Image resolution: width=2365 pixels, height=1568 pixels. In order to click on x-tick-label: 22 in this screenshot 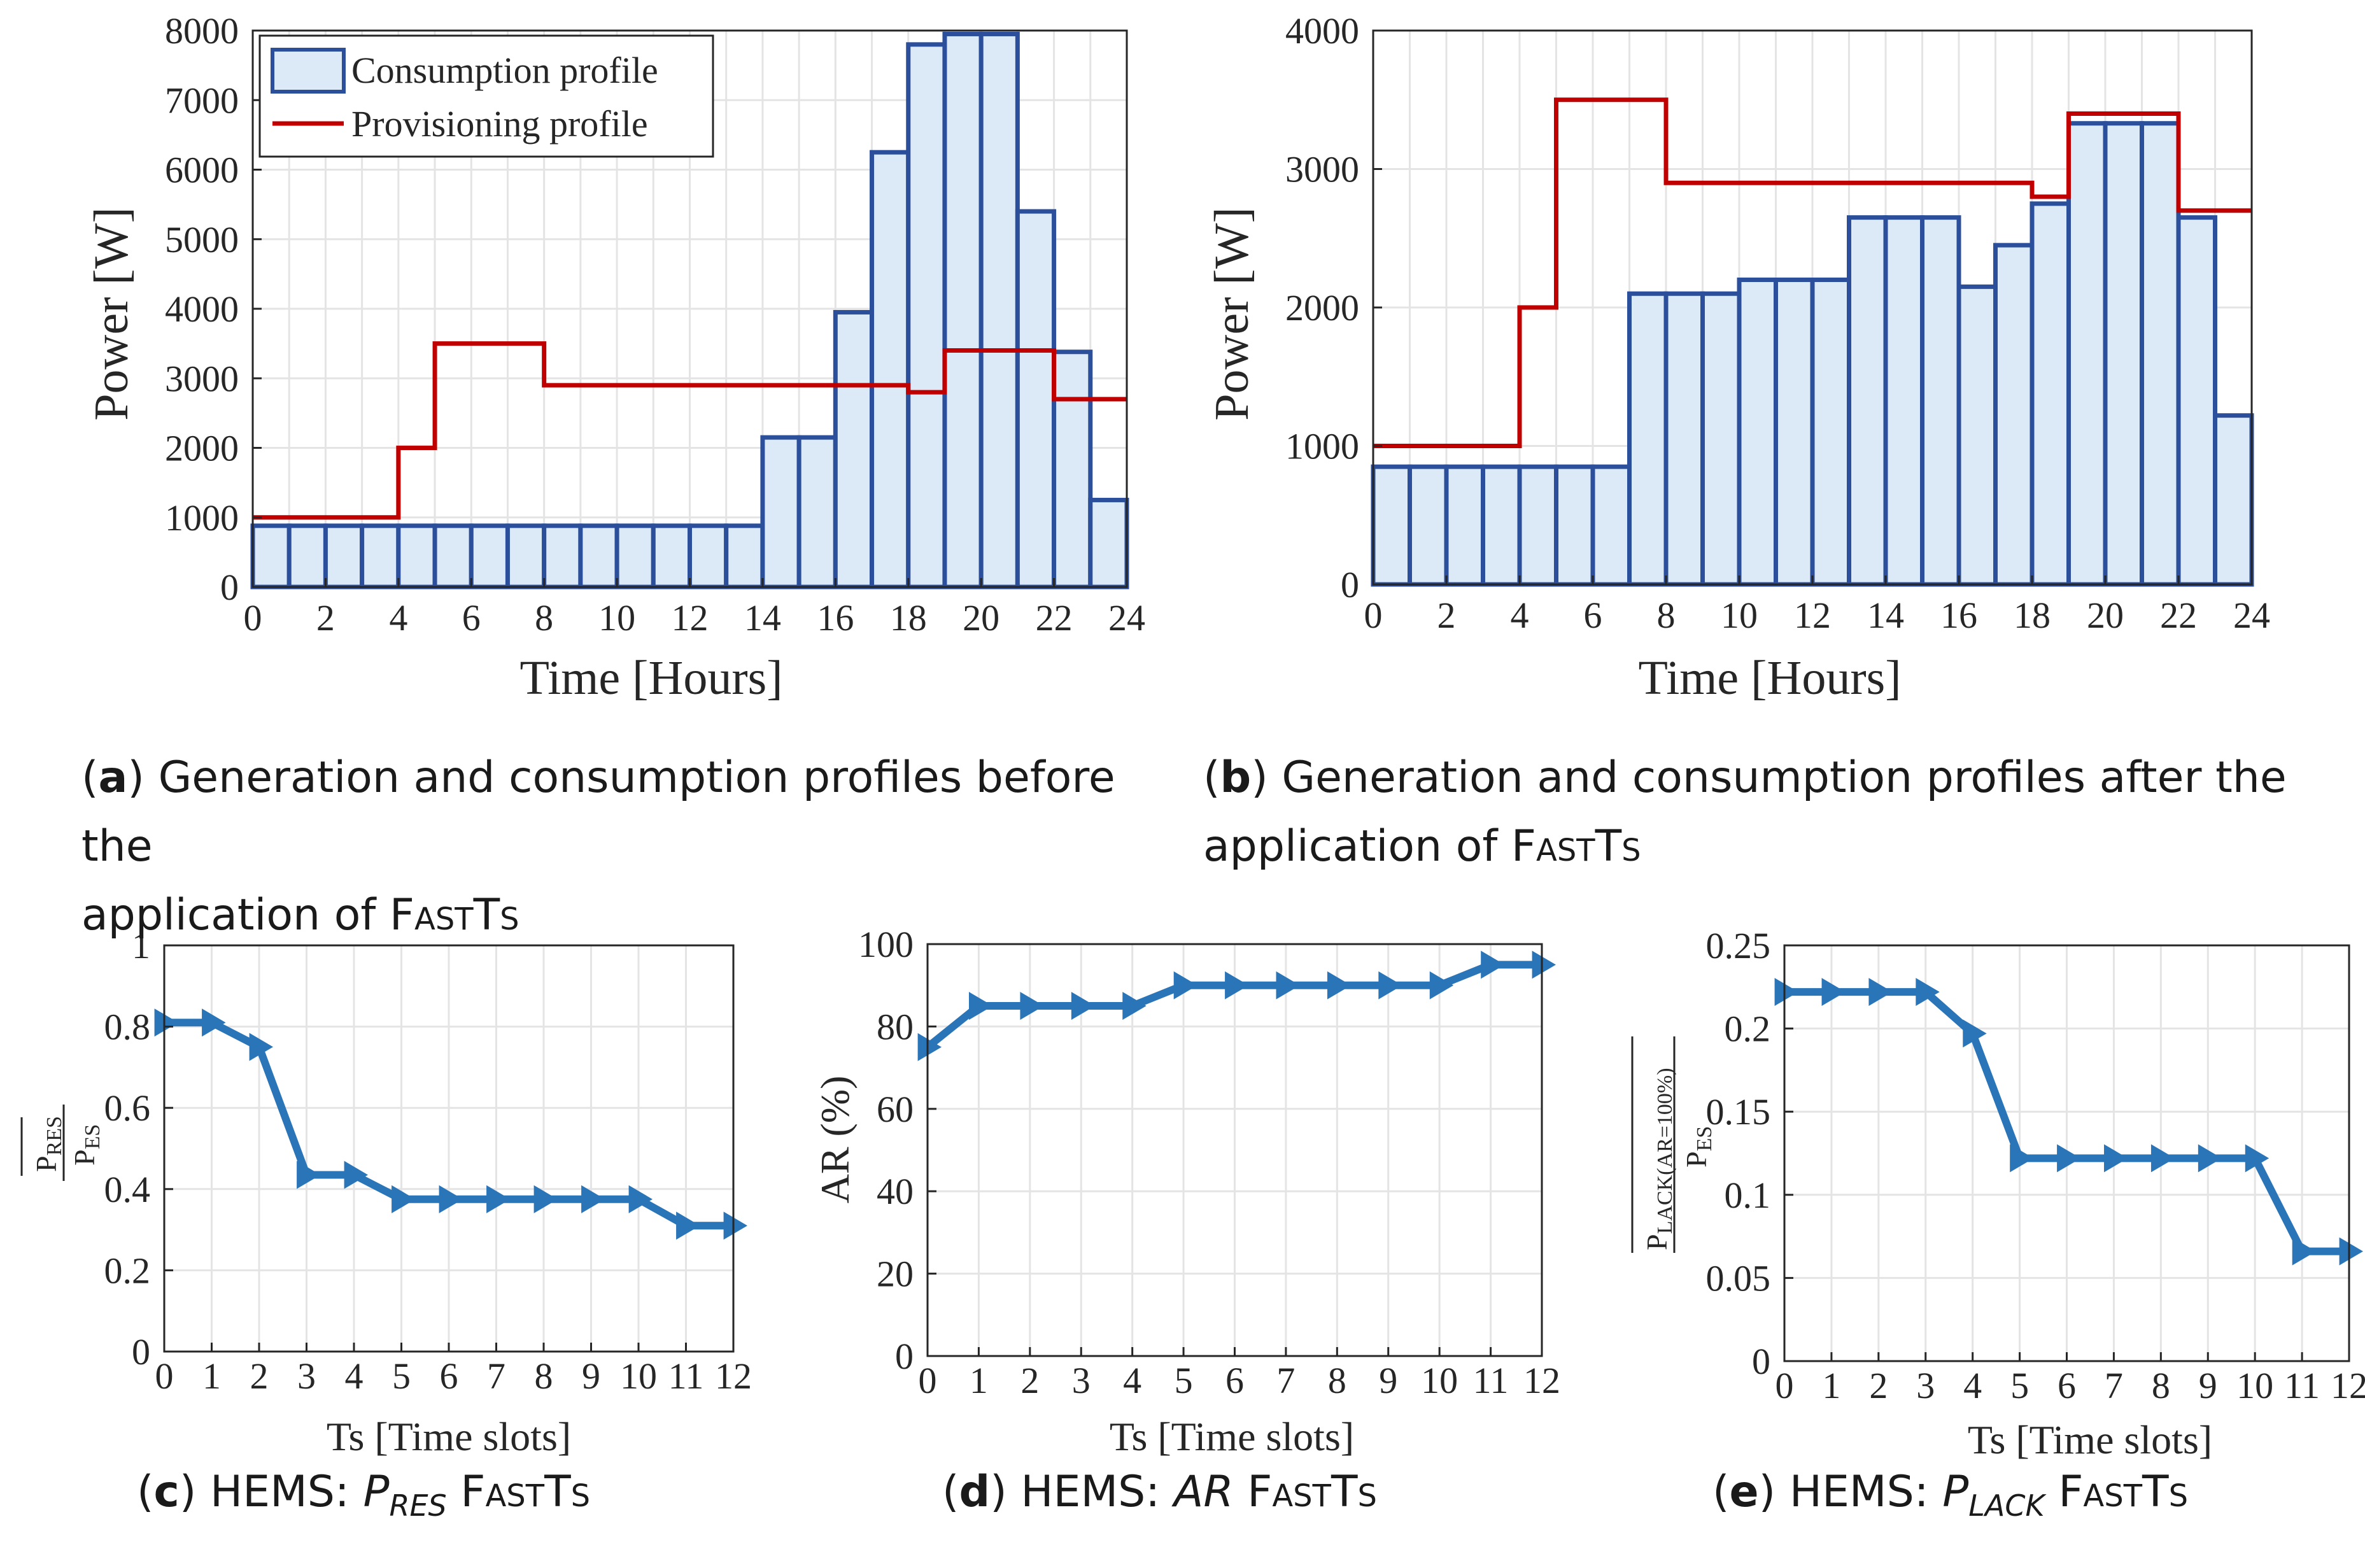, I will do `click(2178, 615)`.